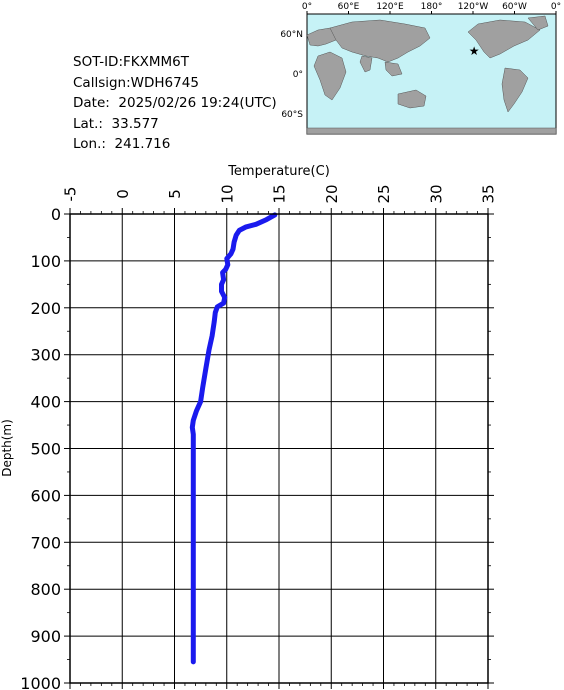  What do you see at coordinates (131, 62) in the screenshot?
I see `sot-id-label: SOT-ID:FKXMM6T` at bounding box center [131, 62].